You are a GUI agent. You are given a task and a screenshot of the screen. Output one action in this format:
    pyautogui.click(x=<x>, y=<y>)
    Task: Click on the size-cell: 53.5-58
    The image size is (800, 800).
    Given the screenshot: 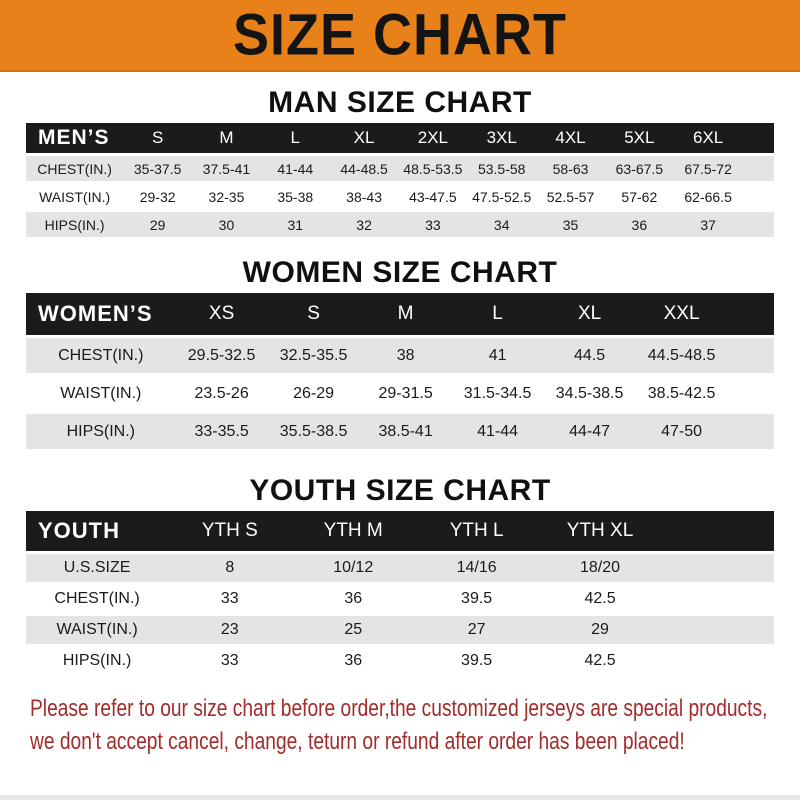 What is the action you would take?
    pyautogui.click(x=502, y=168)
    